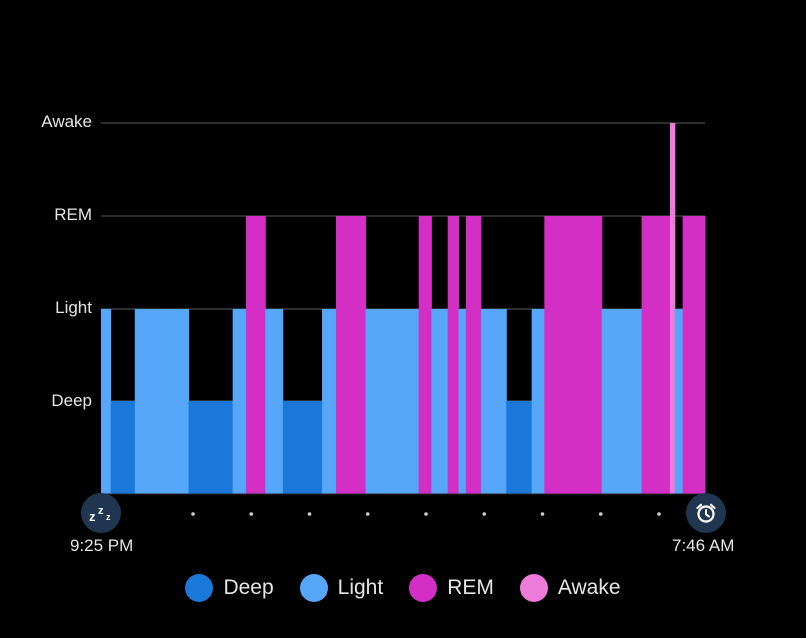  I want to click on alarm-clock-icon, so click(706, 513).